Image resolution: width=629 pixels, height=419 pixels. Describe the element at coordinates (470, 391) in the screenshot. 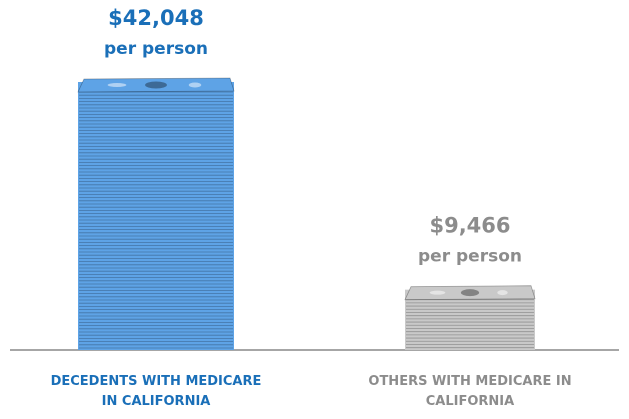

I see `category-label: OTHERS WITH MEDICARE IN CALIFORNIA` at that location.